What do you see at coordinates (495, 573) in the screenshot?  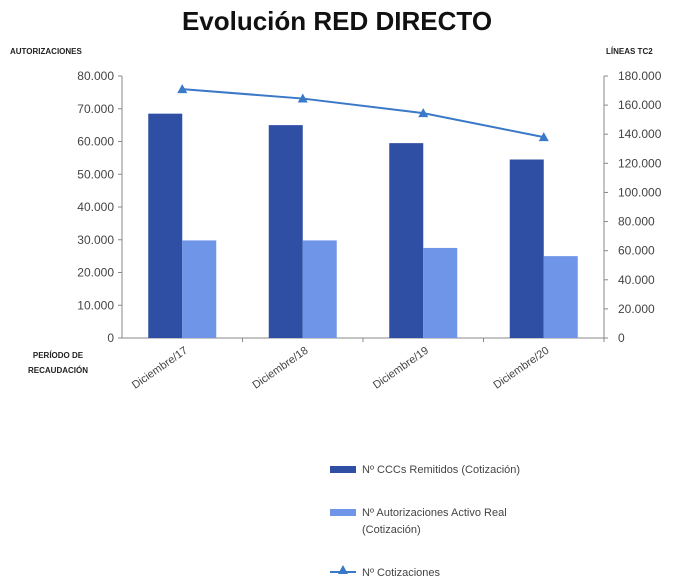 I see `legend-item-cotizaciones: Nº Cotizaciones` at bounding box center [495, 573].